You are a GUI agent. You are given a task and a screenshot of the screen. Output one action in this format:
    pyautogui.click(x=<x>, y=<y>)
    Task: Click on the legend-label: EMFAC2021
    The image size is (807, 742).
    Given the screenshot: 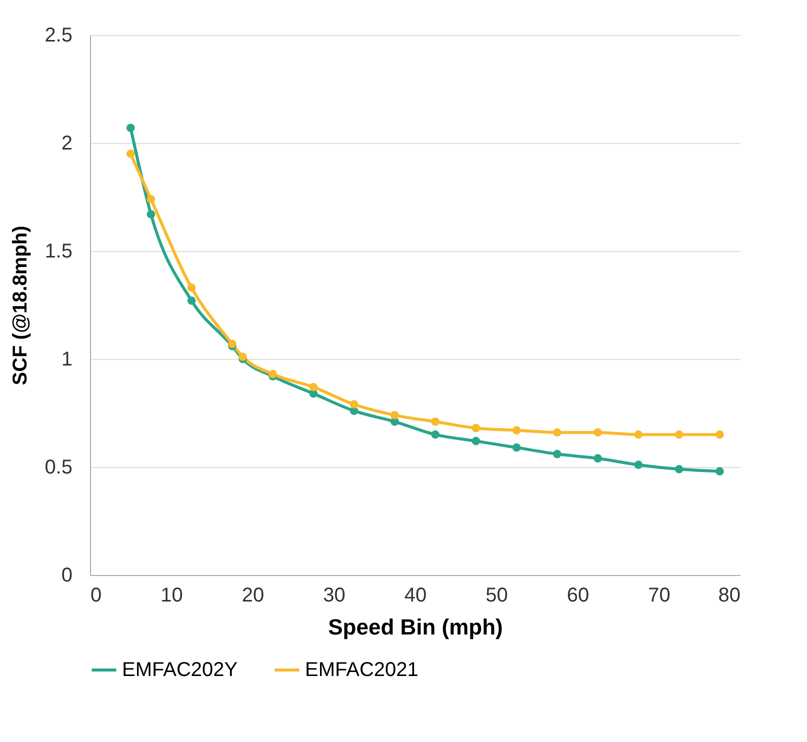 What is the action you would take?
    pyautogui.click(x=361, y=670)
    